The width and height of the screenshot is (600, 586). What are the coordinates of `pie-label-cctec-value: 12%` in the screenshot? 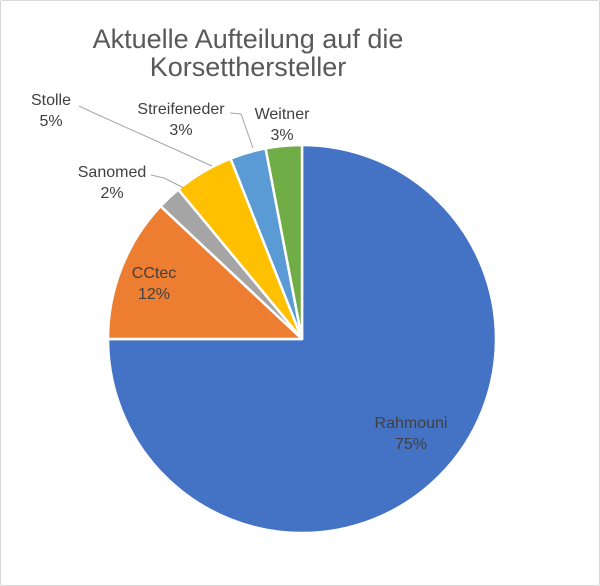 It's located at (154, 294).